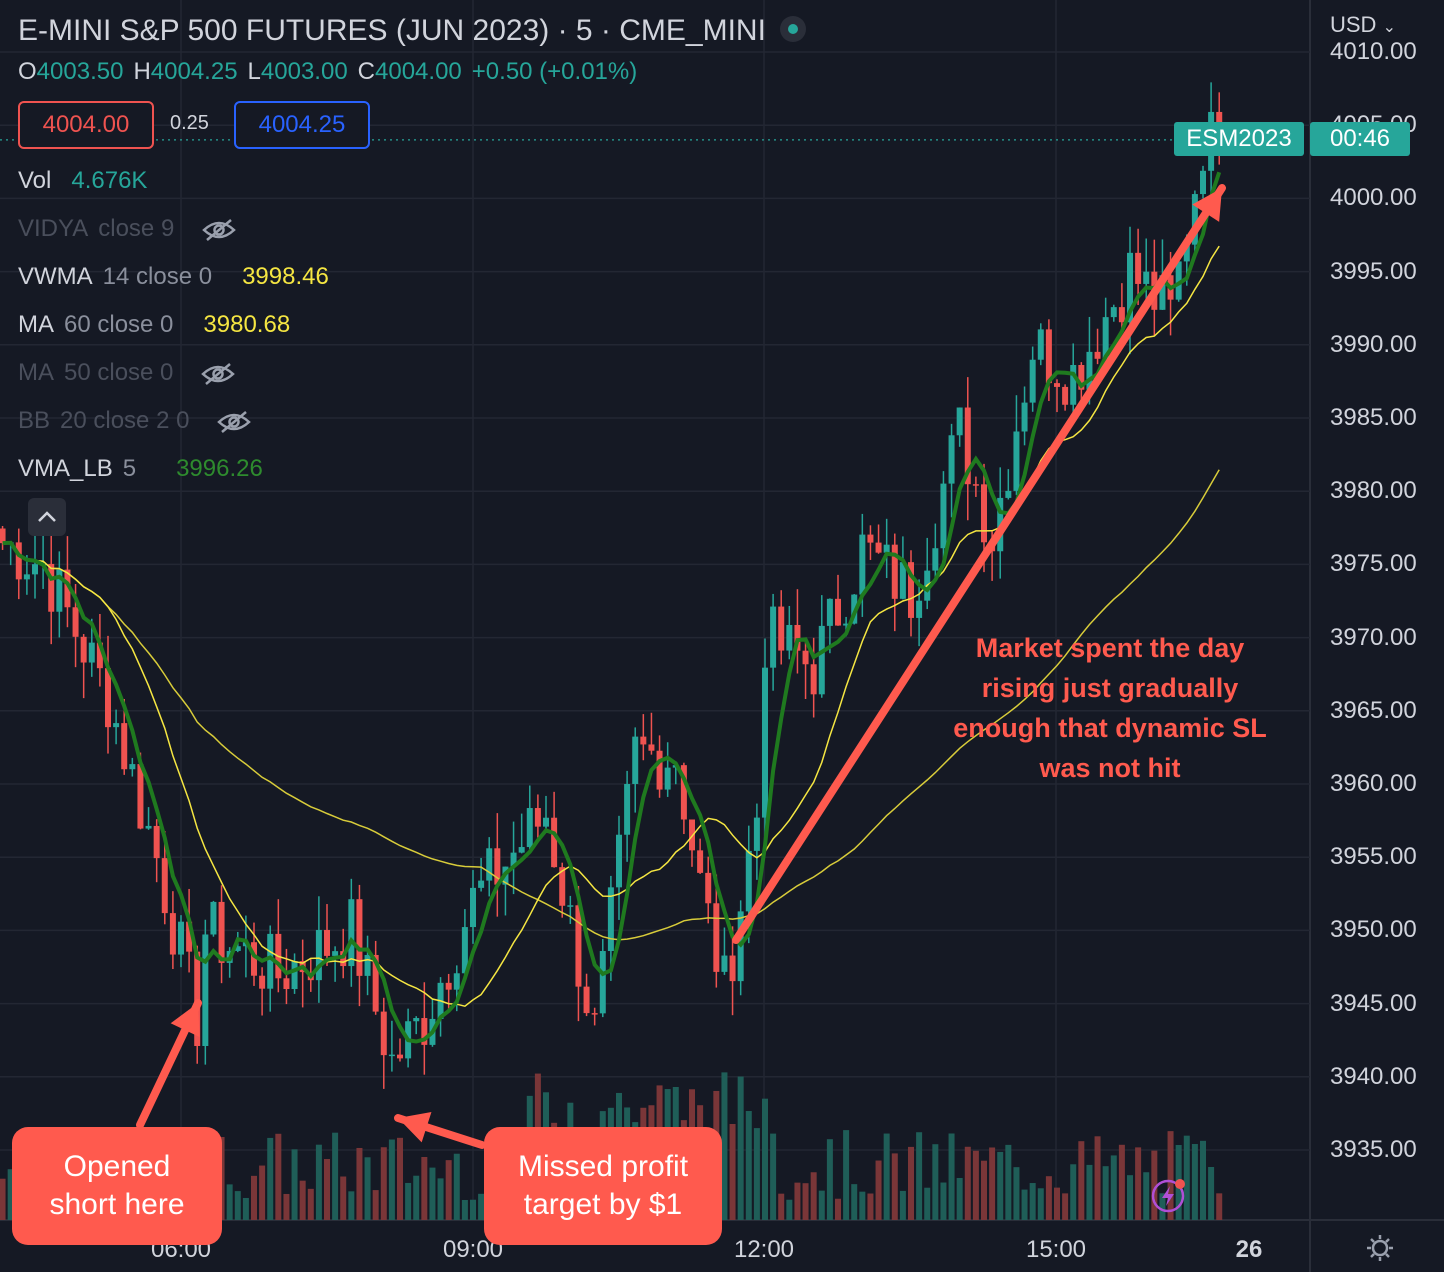 This screenshot has height=1272, width=1444. I want to click on indicator-params: close 9, so click(136, 228).